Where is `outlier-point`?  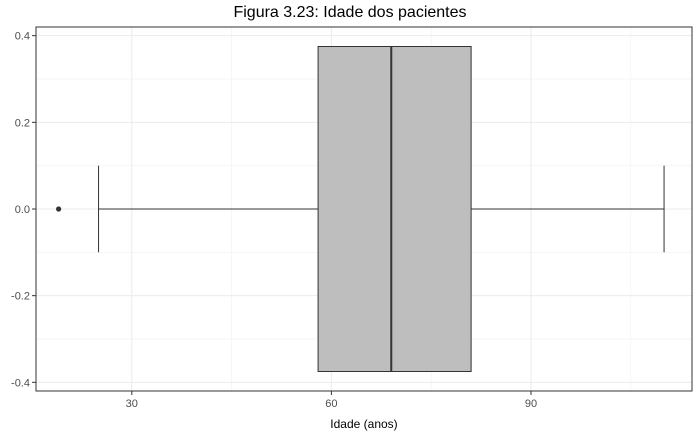
outlier-point is located at coordinates (59, 209).